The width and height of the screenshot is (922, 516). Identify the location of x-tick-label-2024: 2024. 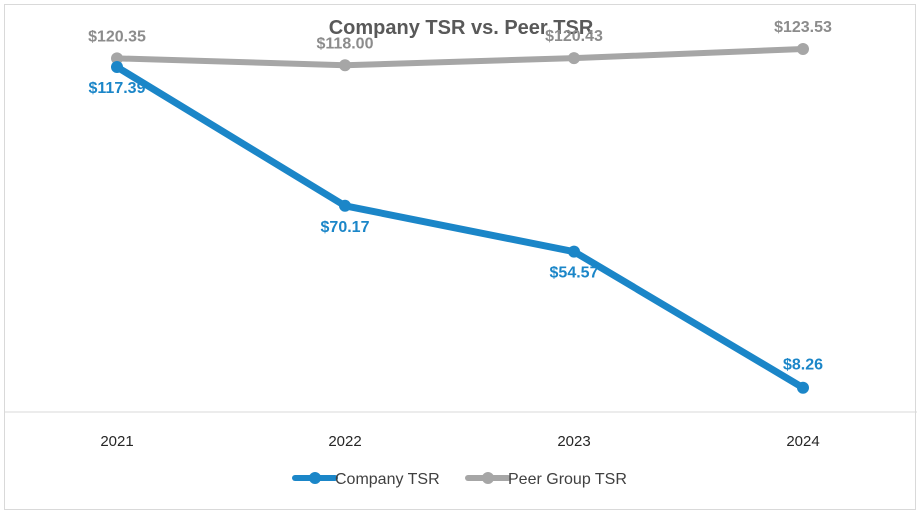
(802, 441).